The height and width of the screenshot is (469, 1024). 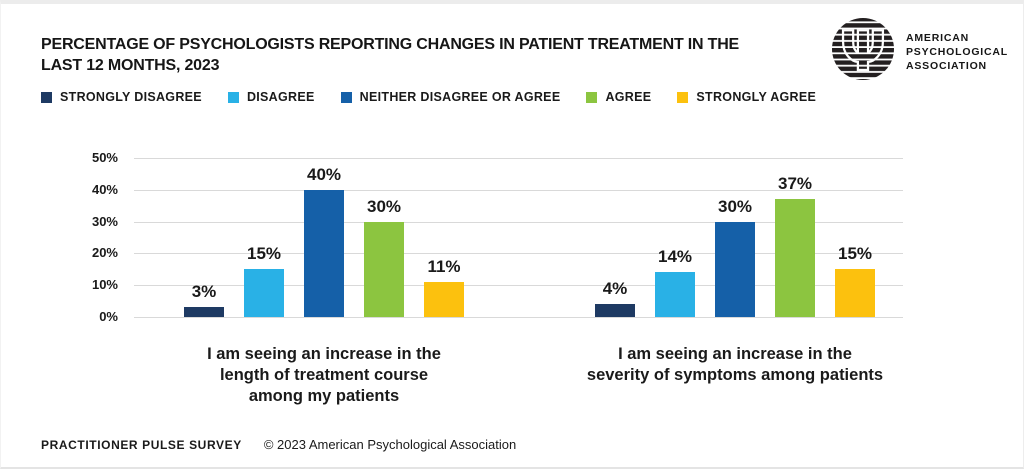 I want to click on legend-label: NEITHER DISAGREE OR AGREE, so click(x=460, y=97).